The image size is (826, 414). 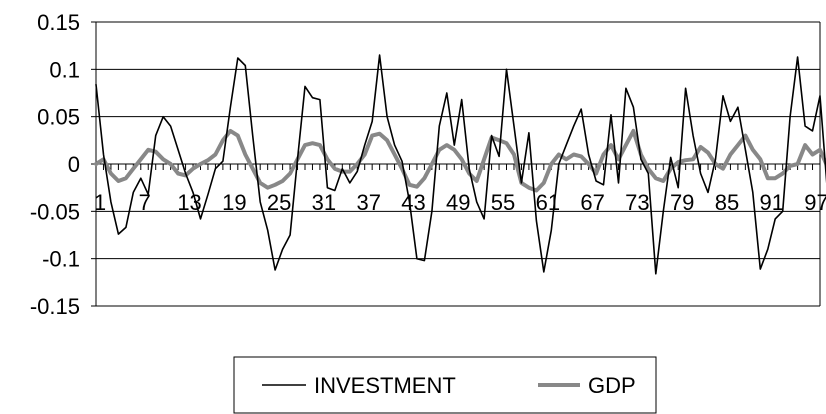 I want to click on legend-label-gdp: GDP, so click(x=612, y=385).